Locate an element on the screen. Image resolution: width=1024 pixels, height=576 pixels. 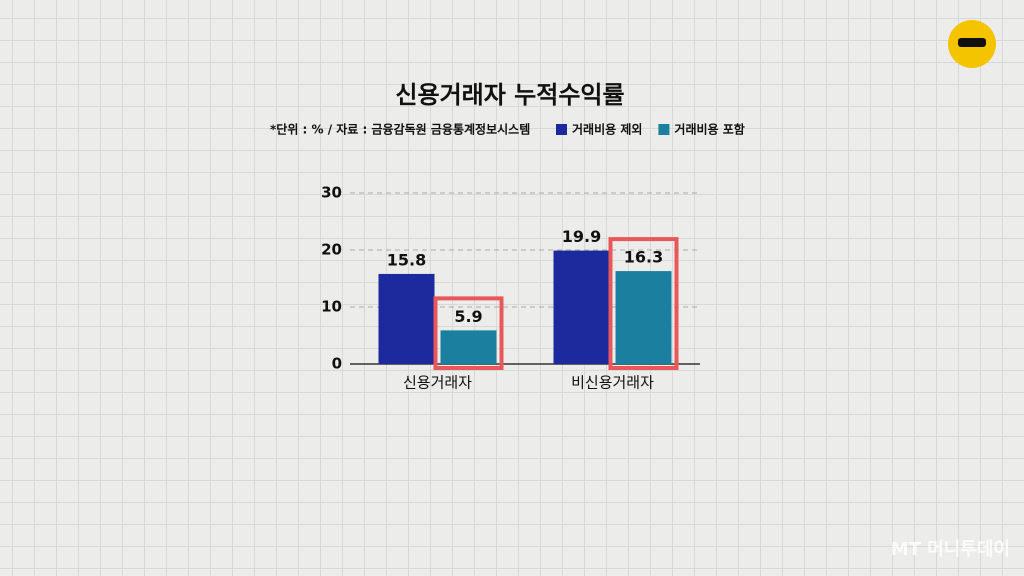
y-tick-label: 30 is located at coordinates (331, 193).